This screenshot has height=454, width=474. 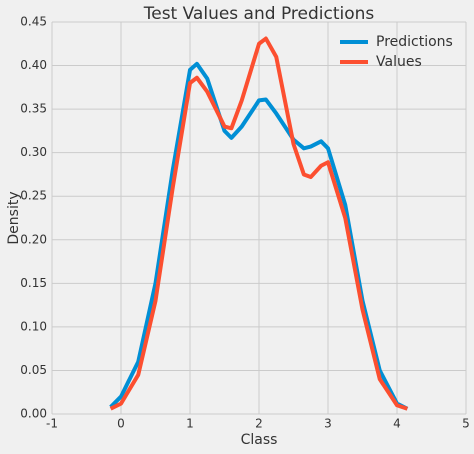 I want to click on chart-title: Test Values and Predictions, so click(x=259, y=14).